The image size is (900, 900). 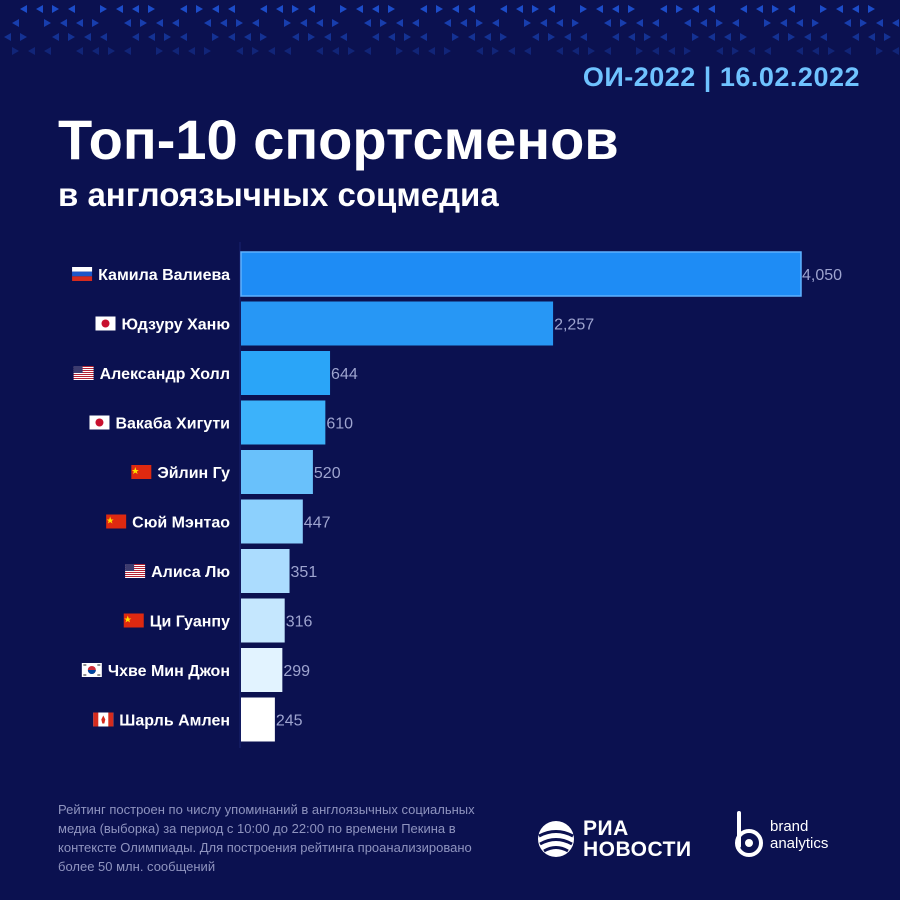 I want to click on value-label: 447, so click(x=317, y=523).